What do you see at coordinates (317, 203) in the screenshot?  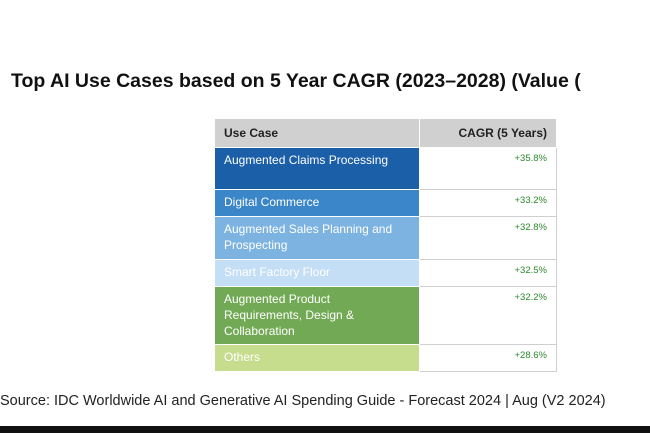 I see `use-case-label: Digital Commerce` at bounding box center [317, 203].